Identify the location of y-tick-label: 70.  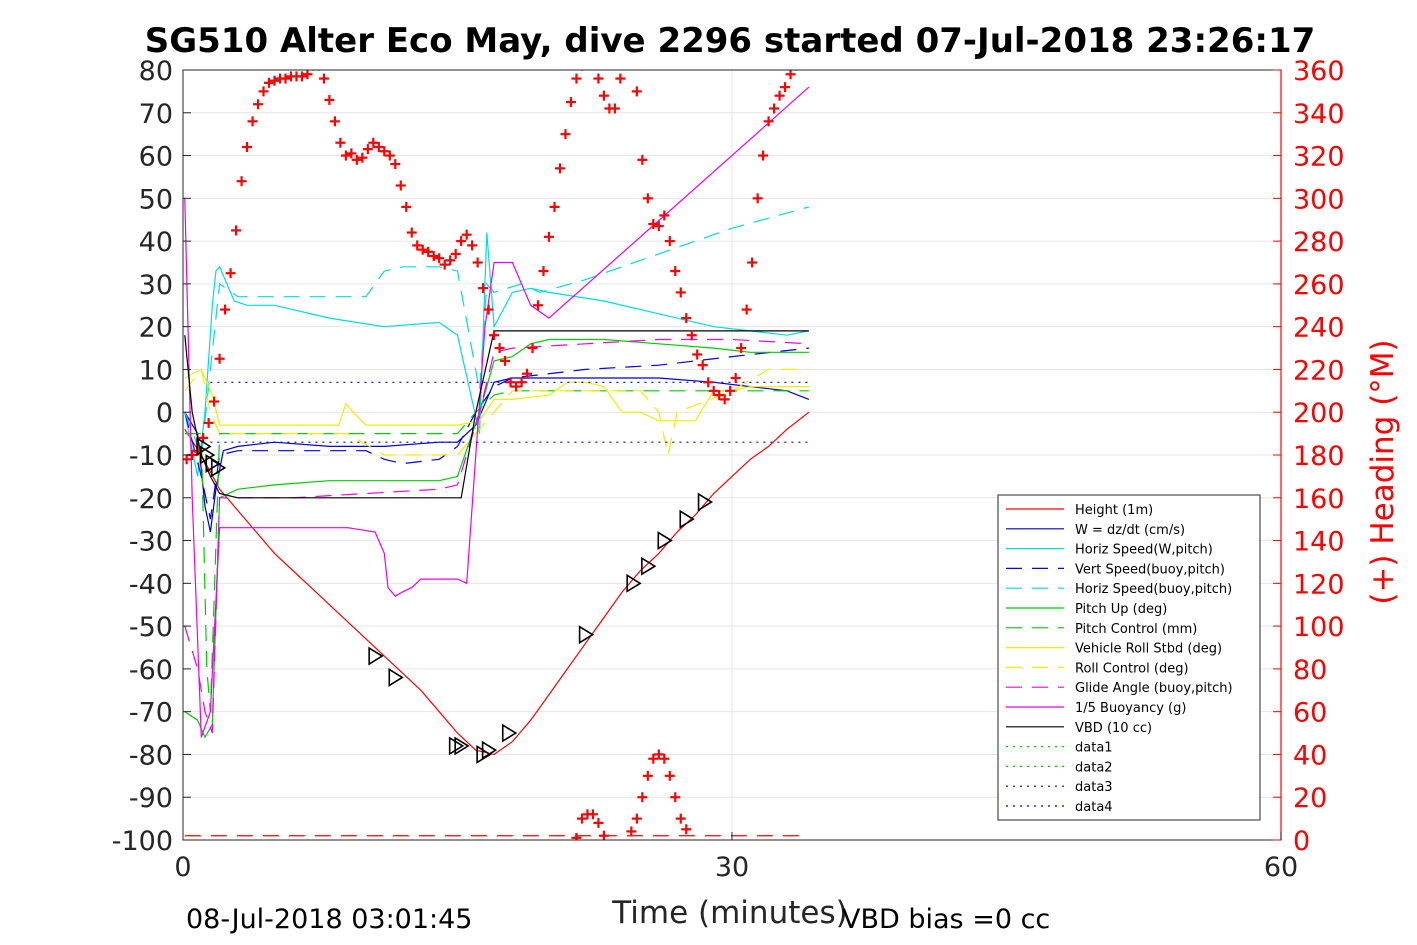
(156, 114).